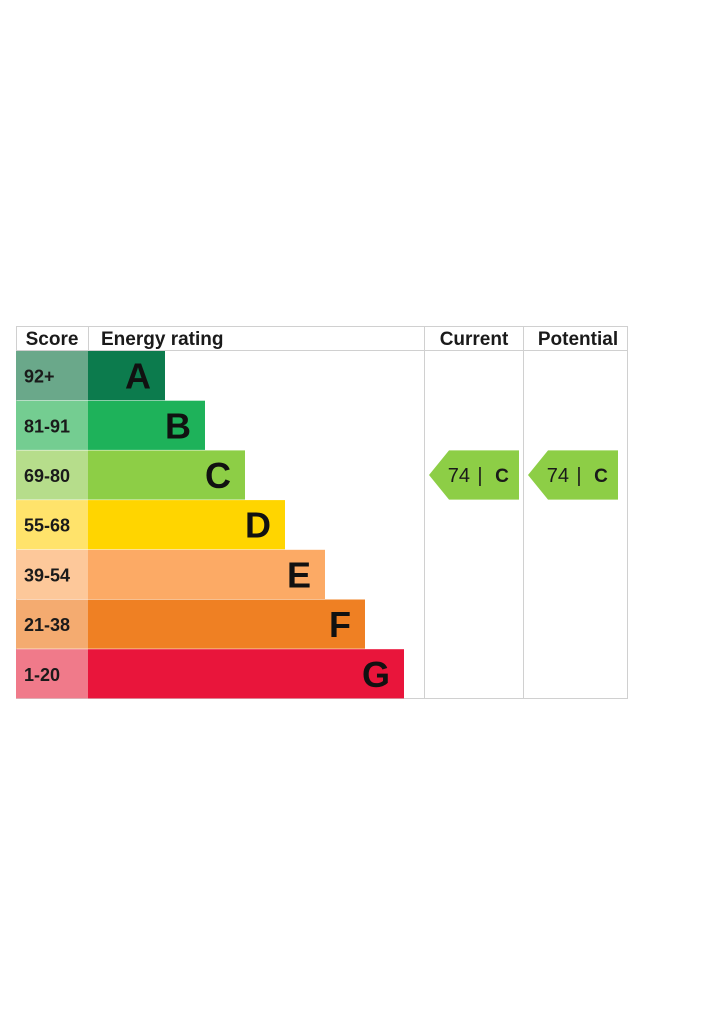 Image resolution: width=715 pixels, height=1033 pixels. I want to click on potential-rating-letter: C, so click(601, 476).